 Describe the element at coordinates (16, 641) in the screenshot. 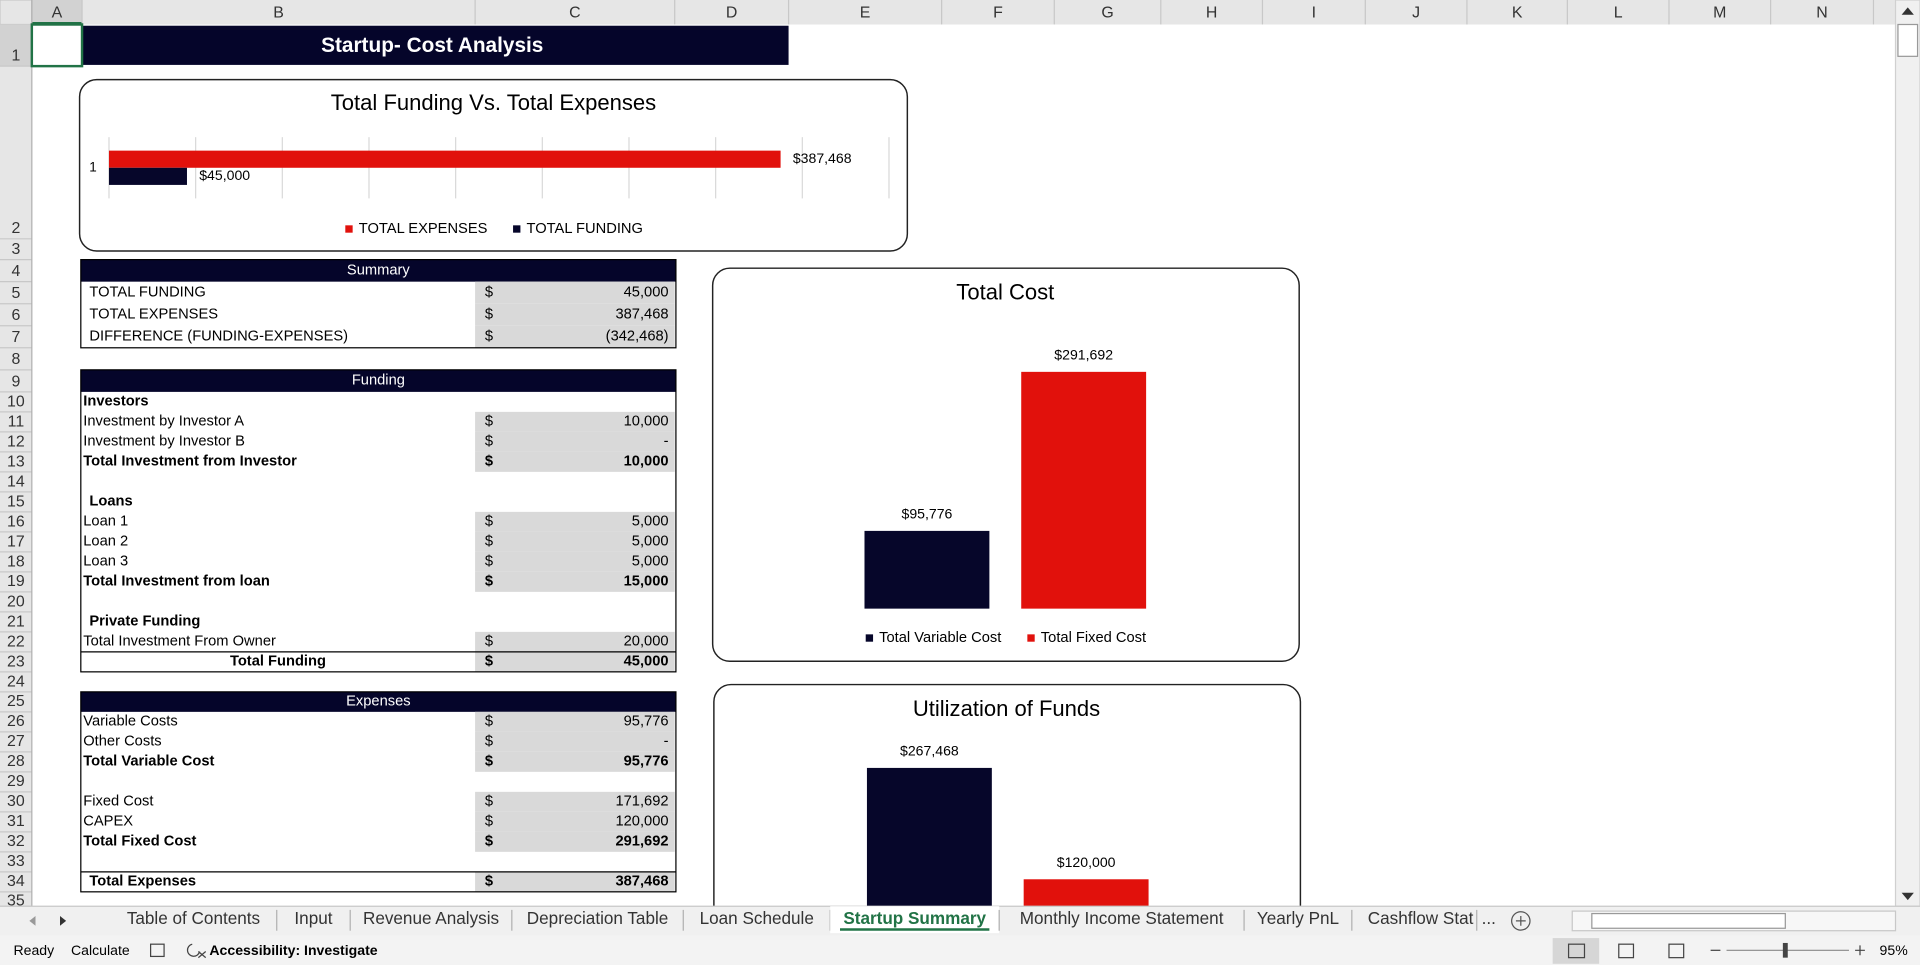

I see `row-header: 22` at that location.